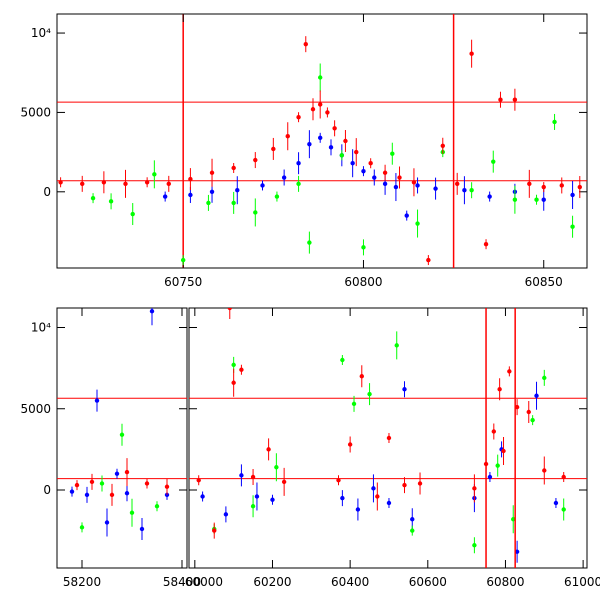 The width and height of the screenshot is (600, 600). Describe the element at coordinates (122, 438) in the screenshot. I see `plot-frame` at that location.